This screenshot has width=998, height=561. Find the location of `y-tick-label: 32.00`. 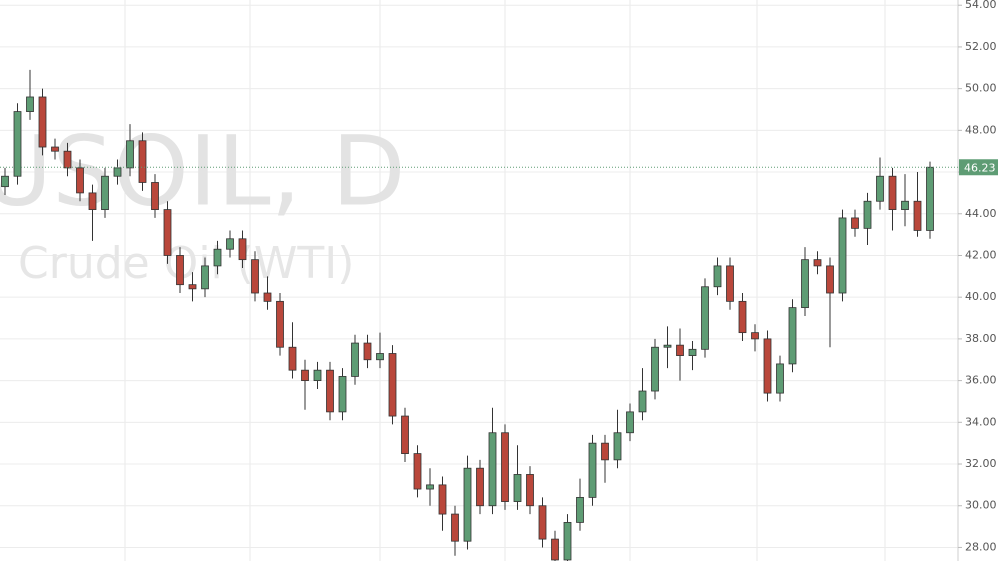

y-tick-label: 32.00 is located at coordinates (981, 463).